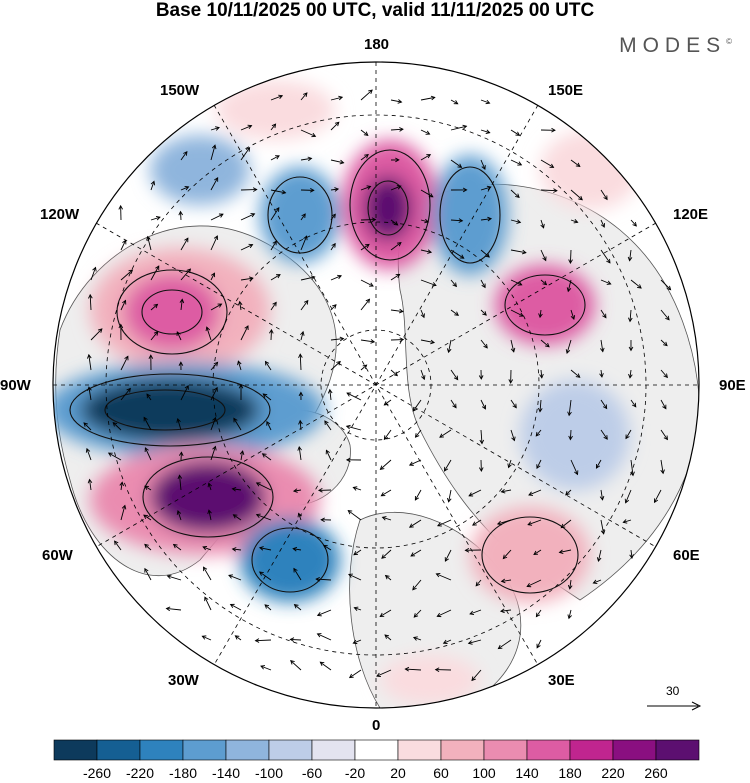 This screenshot has height=783, width=750. I want to click on colorbar-tick-label: -20, so click(355, 773).